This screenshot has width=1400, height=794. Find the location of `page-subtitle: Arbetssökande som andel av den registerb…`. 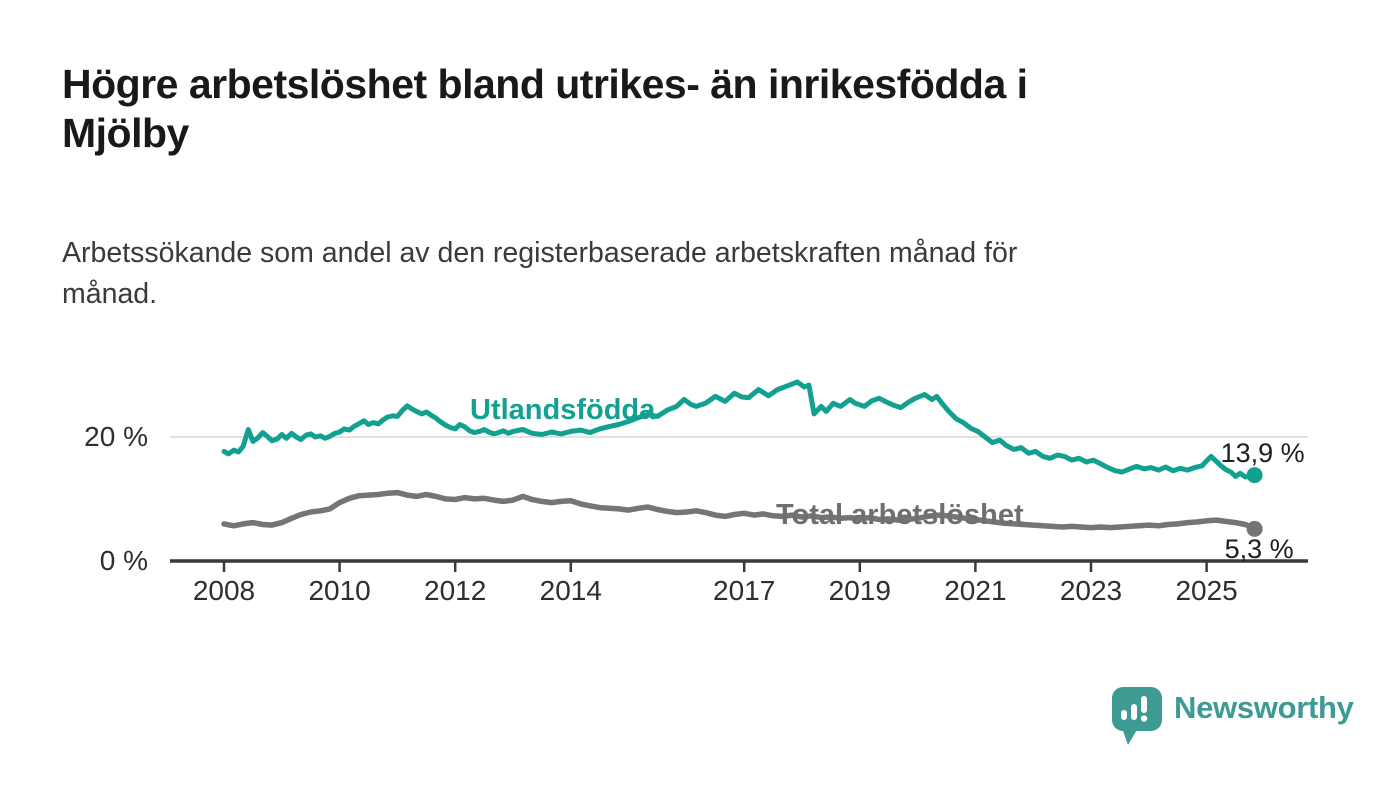

page-subtitle: Arbetssökande som andel av den registerb… is located at coordinates (539, 274).